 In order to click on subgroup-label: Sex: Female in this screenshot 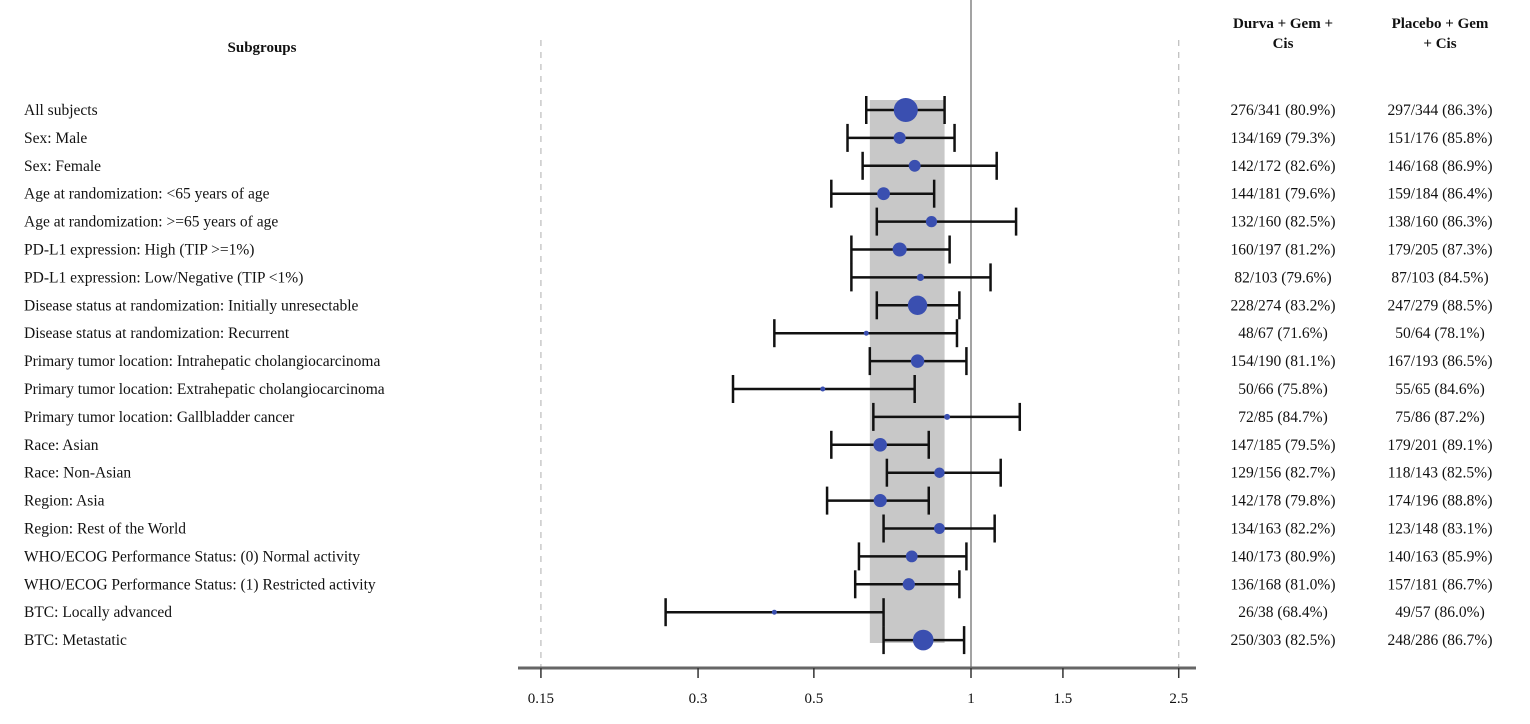, I will do `click(62, 166)`.